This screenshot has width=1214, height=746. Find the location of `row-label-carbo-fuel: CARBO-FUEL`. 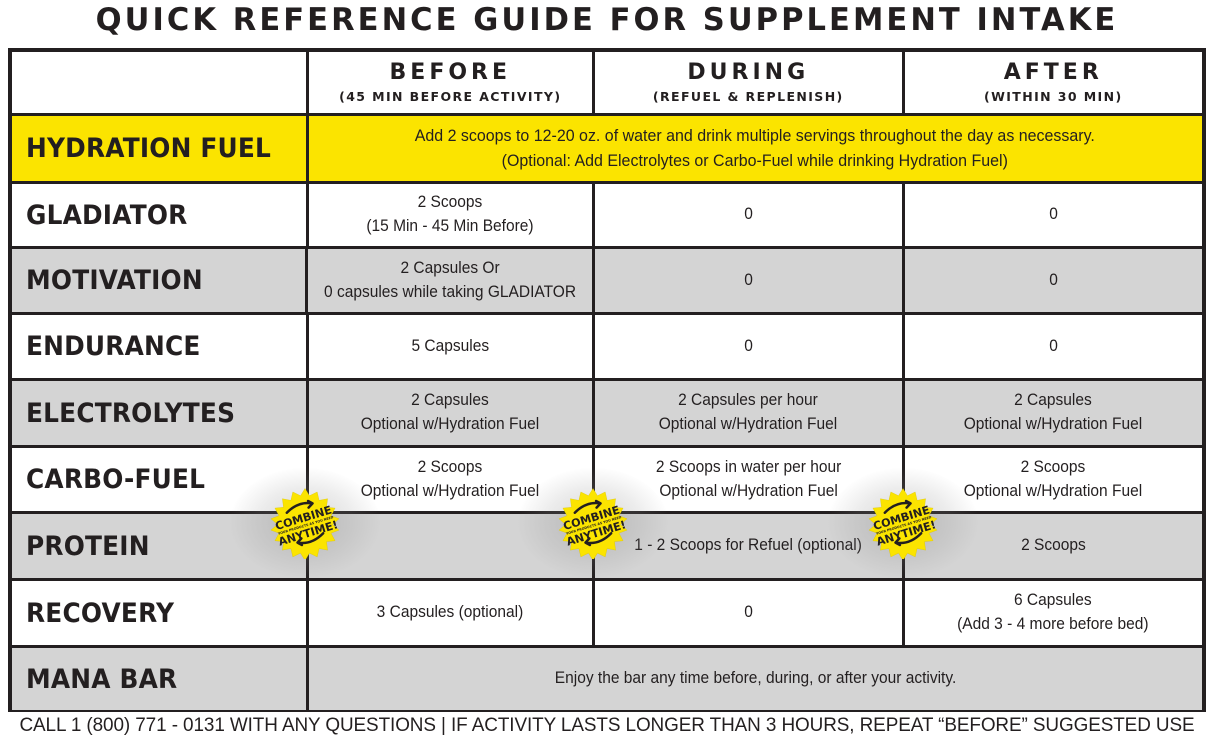

row-label-carbo-fuel: CARBO-FUEL is located at coordinates (160, 479).